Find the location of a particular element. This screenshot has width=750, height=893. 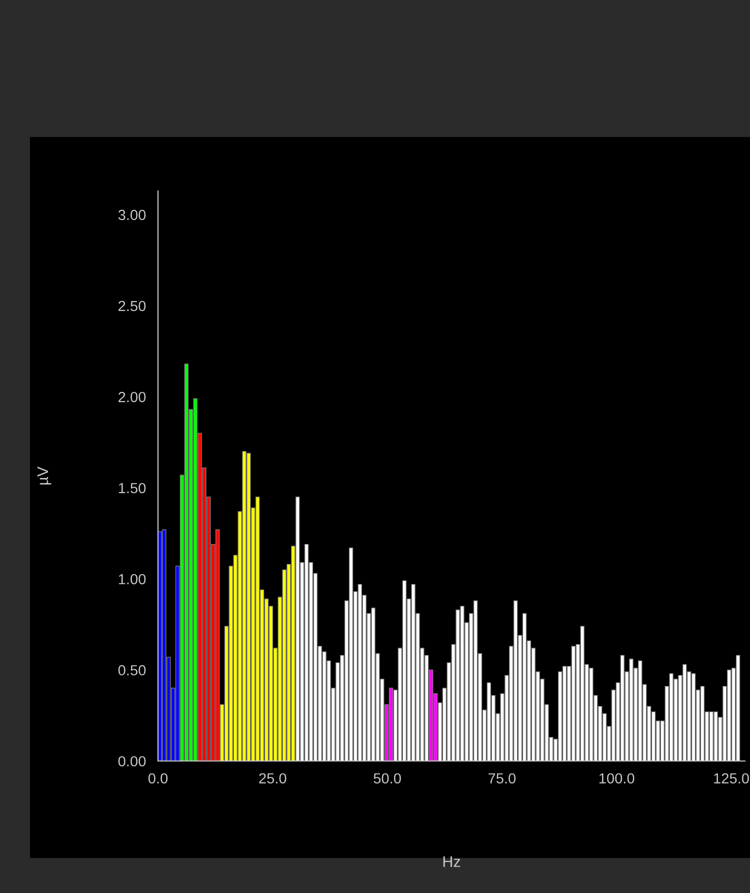

x-tick-label: 75.0 is located at coordinates (502, 778).